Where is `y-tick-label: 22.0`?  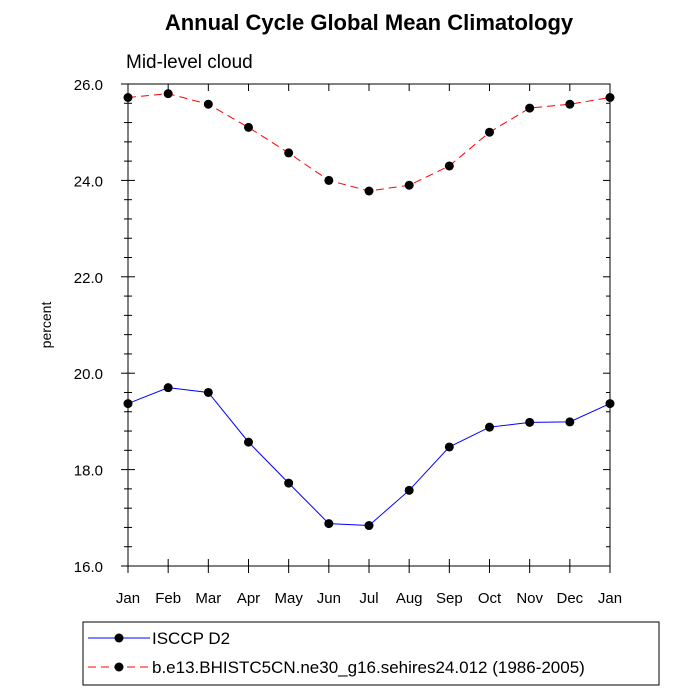 y-tick-label: 22.0 is located at coordinates (88, 278).